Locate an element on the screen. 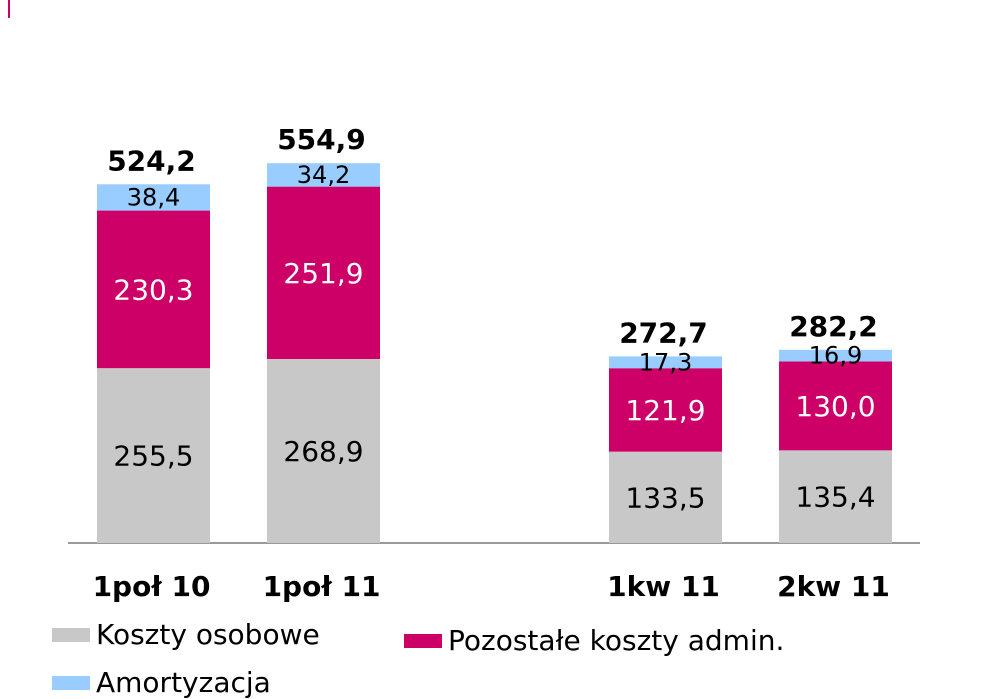 The image size is (994, 699). segment-value-label: 230,3 is located at coordinates (153, 289).